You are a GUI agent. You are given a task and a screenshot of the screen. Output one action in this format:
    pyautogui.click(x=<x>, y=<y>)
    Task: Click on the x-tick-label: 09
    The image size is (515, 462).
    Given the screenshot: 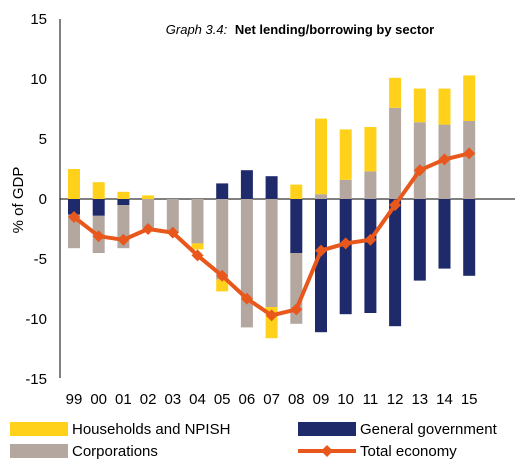 What is the action you would take?
    pyautogui.click(x=321, y=399)
    